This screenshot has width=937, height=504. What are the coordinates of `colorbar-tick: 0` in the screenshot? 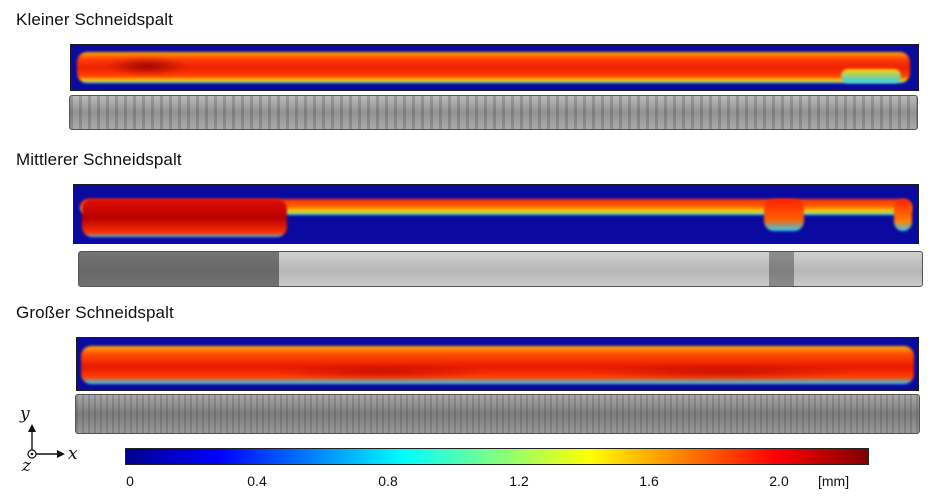 It's located at (130, 481).